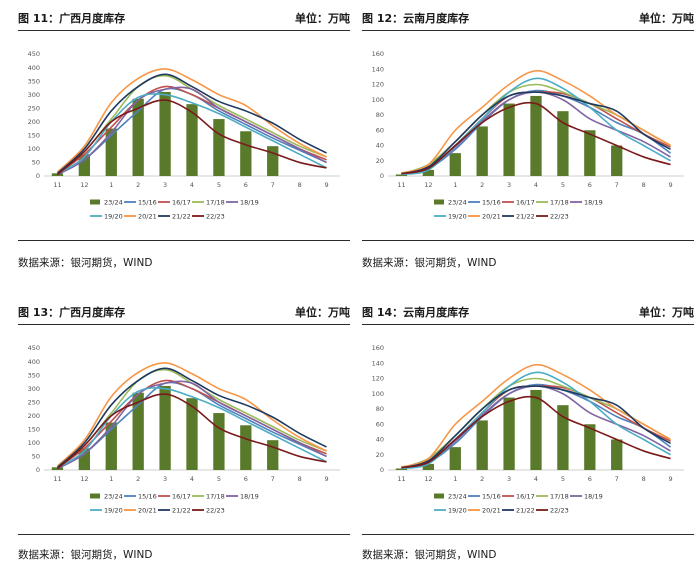 This screenshot has width=699, height=577. Describe the element at coordinates (401, 185) in the screenshot. I see `x-tick-label: 11` at that location.